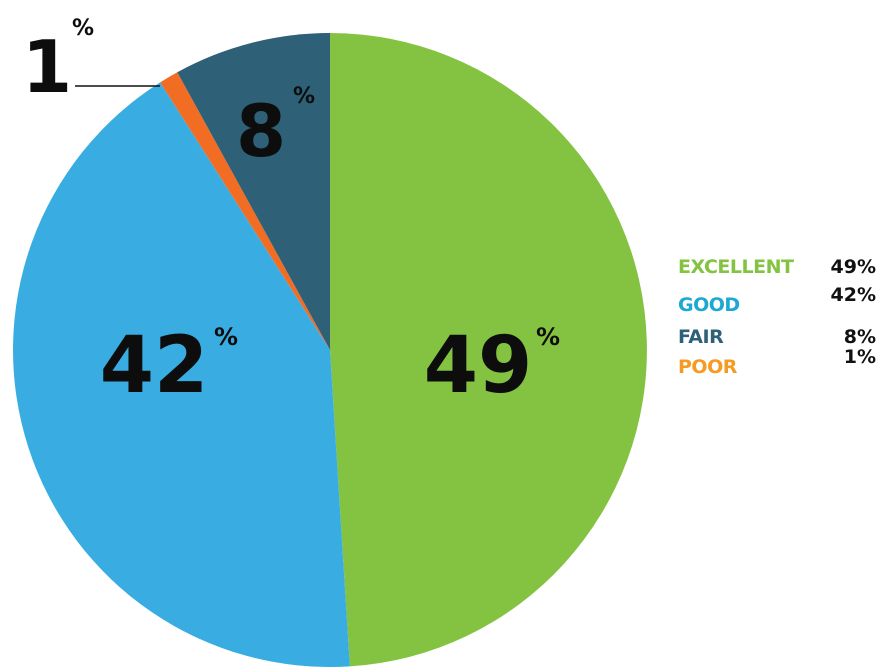  What do you see at coordinates (853, 267) in the screenshot?
I see `legend-value-excellent: 49%` at bounding box center [853, 267].